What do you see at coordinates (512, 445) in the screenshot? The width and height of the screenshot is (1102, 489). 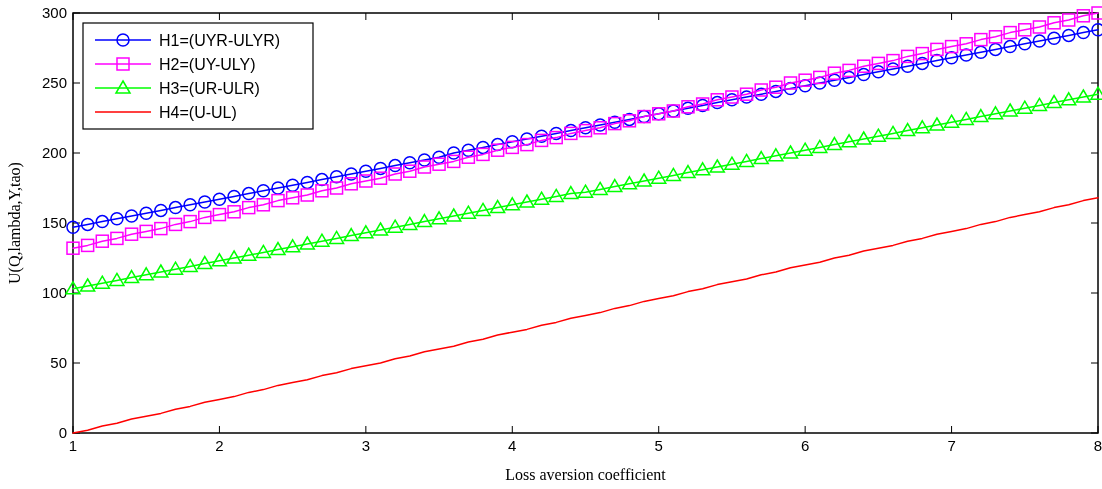 I see `x-tick-label: 4` at bounding box center [512, 445].